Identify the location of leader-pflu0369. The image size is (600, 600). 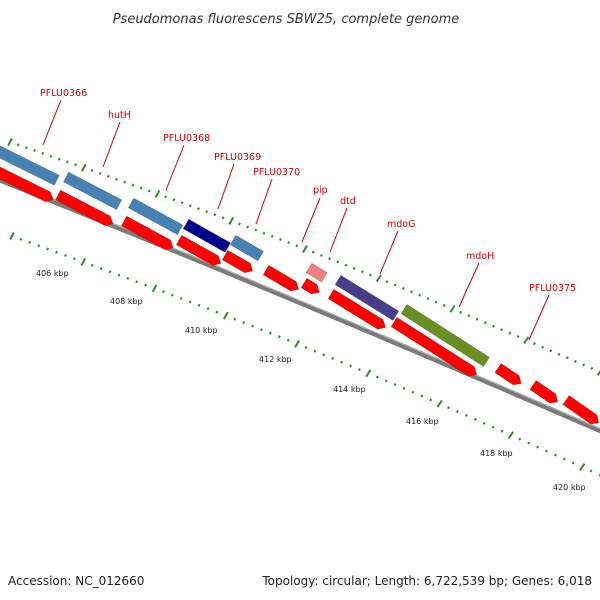
(226, 186).